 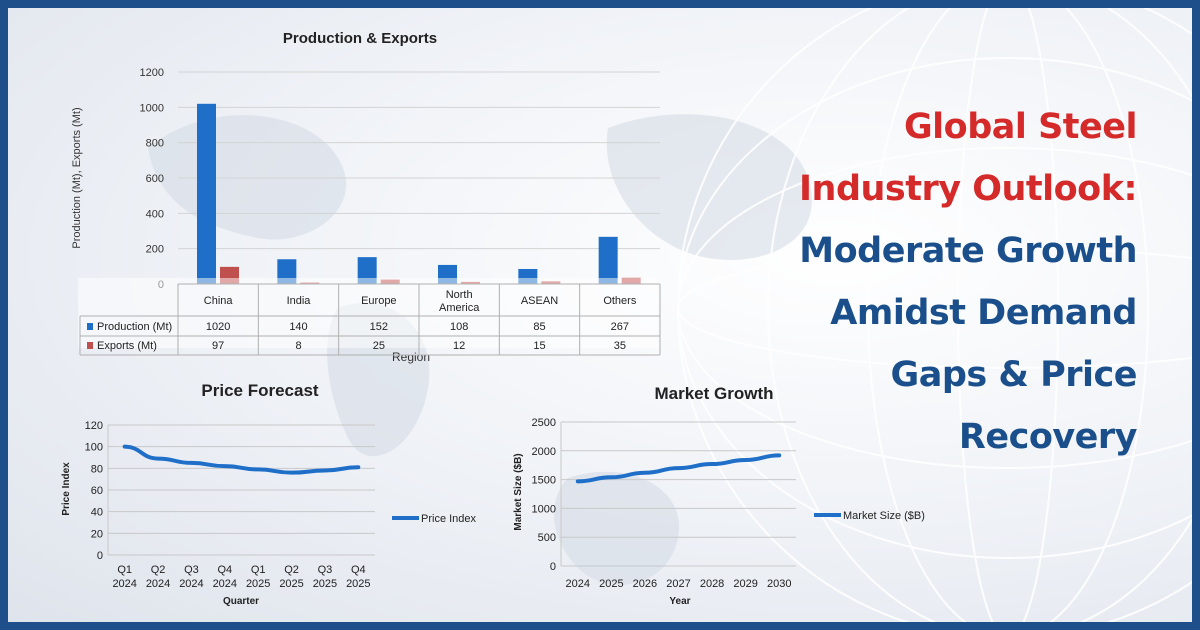 What do you see at coordinates (379, 346) in the screenshot?
I see `table-value: 25` at bounding box center [379, 346].